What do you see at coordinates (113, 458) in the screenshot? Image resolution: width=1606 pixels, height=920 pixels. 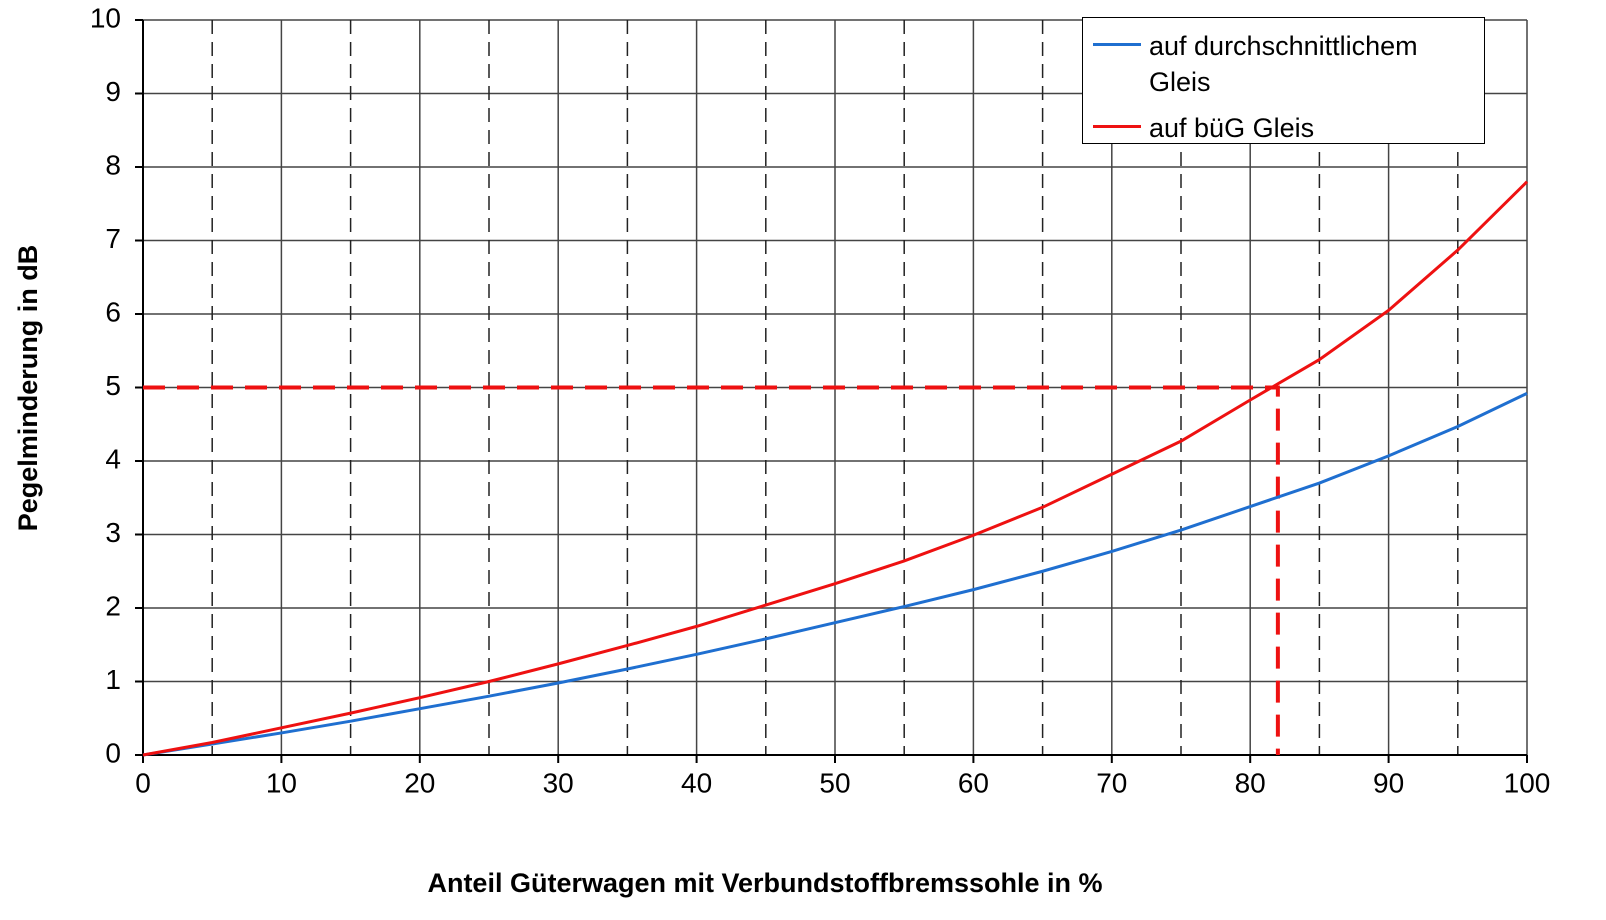 I see `y-tick-label: 4` at bounding box center [113, 458].